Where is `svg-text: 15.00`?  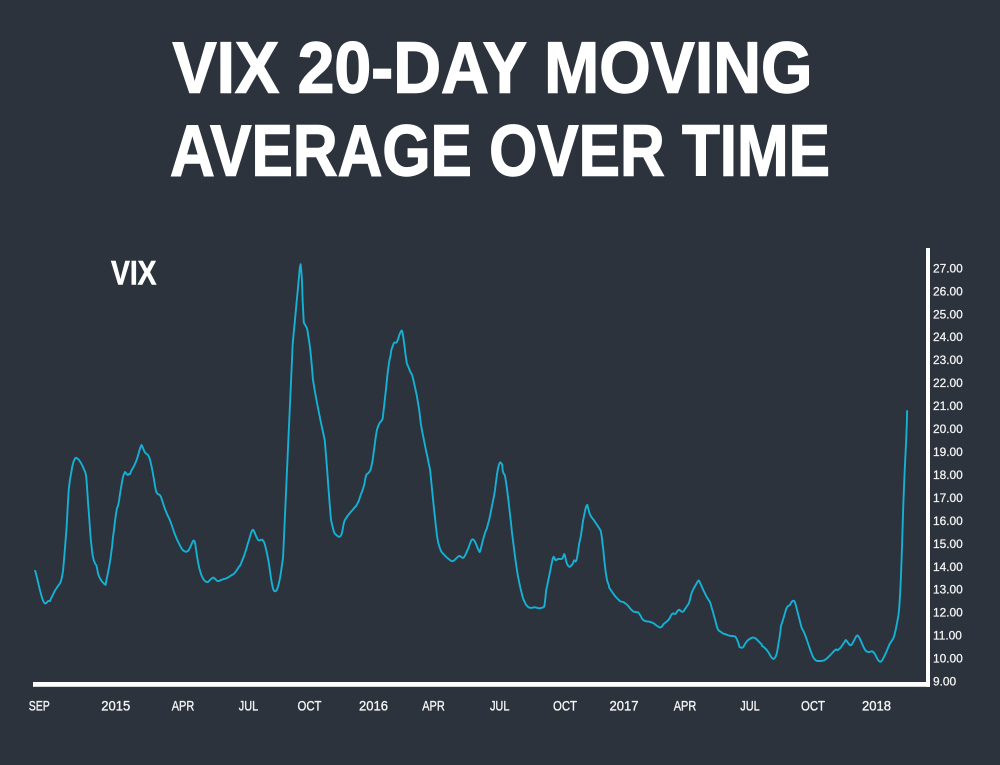
svg-text: 15.00 is located at coordinates (948, 544).